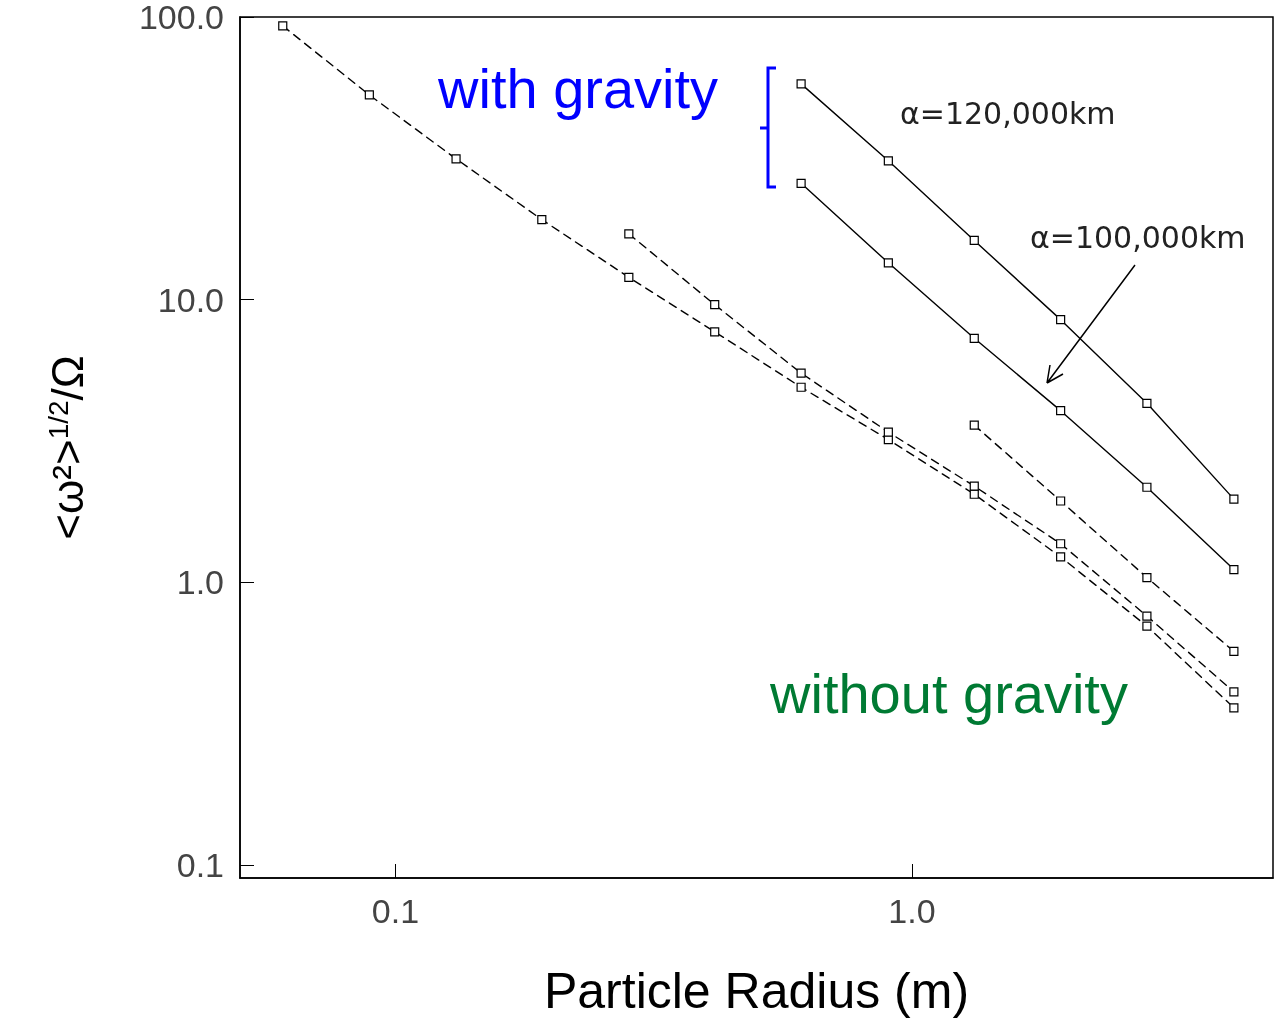 The height and width of the screenshot is (1030, 1283). What do you see at coordinates (1138, 237) in the screenshot?
I see `annotation: α=100,000km` at bounding box center [1138, 237].